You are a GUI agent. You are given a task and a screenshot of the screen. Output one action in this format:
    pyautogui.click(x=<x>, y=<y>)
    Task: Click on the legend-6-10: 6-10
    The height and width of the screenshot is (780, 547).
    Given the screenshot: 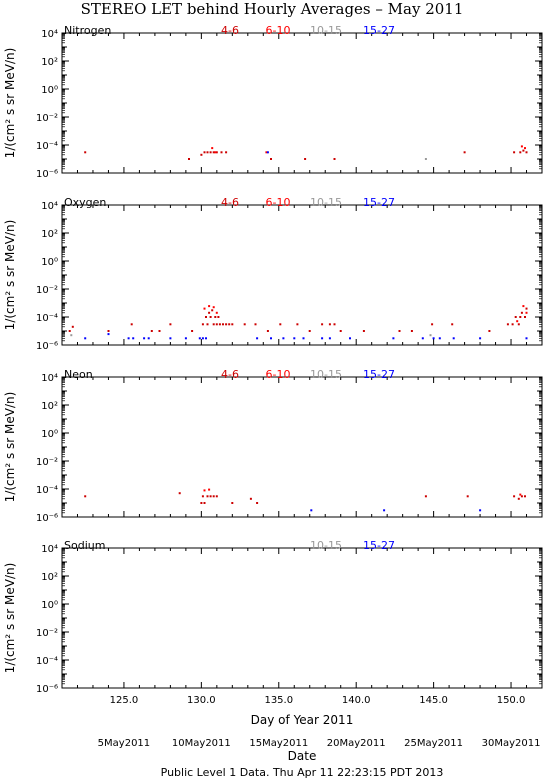 What is the action you would take?
    pyautogui.click(x=278, y=202)
    